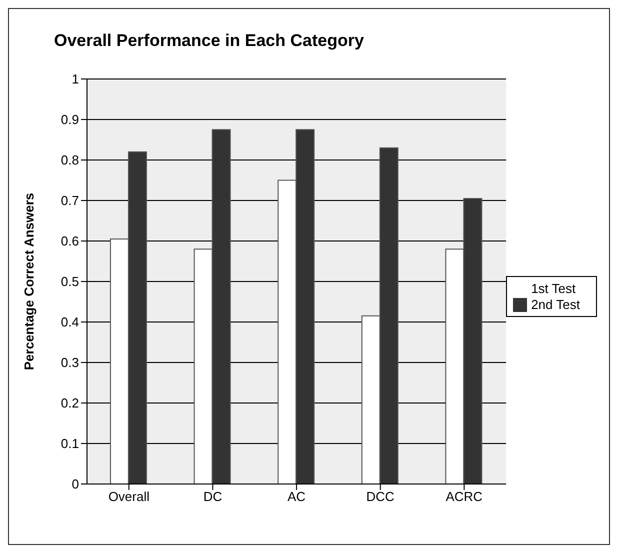 This screenshot has width=622, height=556. What do you see at coordinates (464, 496) in the screenshot?
I see `x-tick-label: ACRC` at bounding box center [464, 496].